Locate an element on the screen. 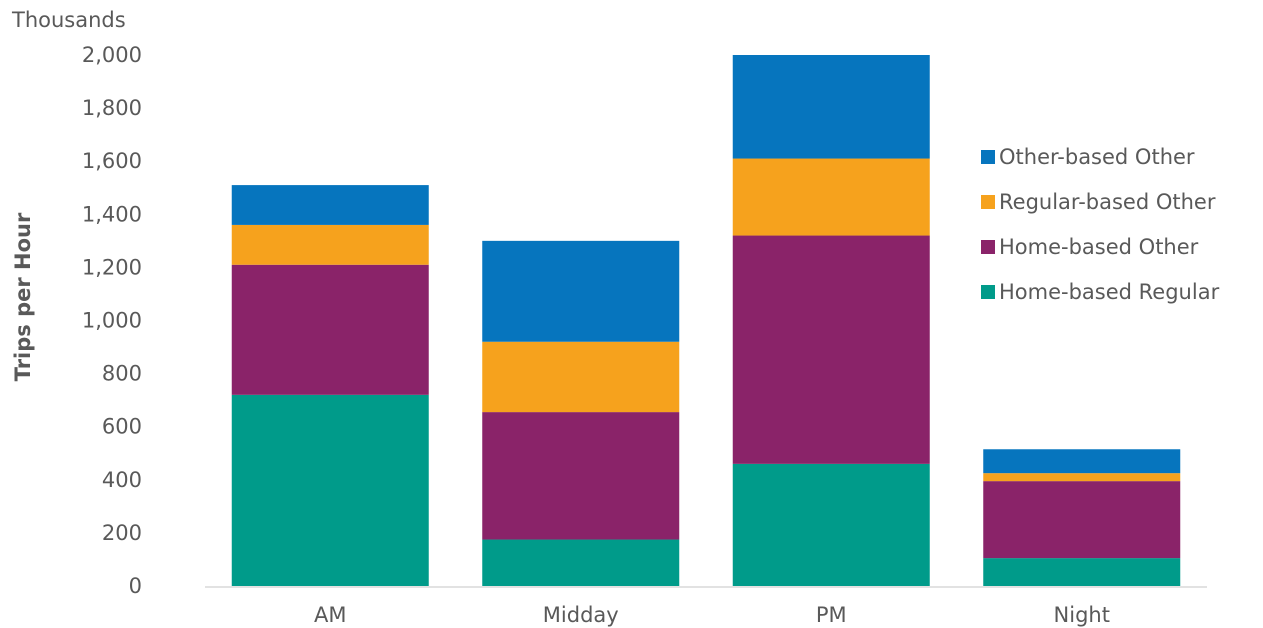 The image size is (1263, 628). x-tick-label: Night is located at coordinates (1082, 615).